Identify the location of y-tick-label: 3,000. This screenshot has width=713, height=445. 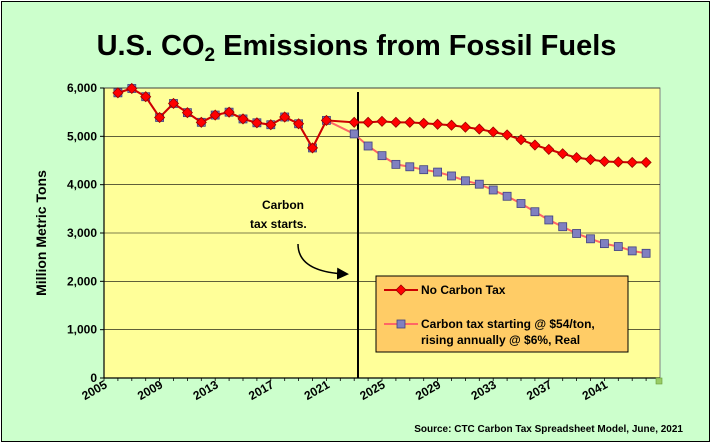
(82, 233).